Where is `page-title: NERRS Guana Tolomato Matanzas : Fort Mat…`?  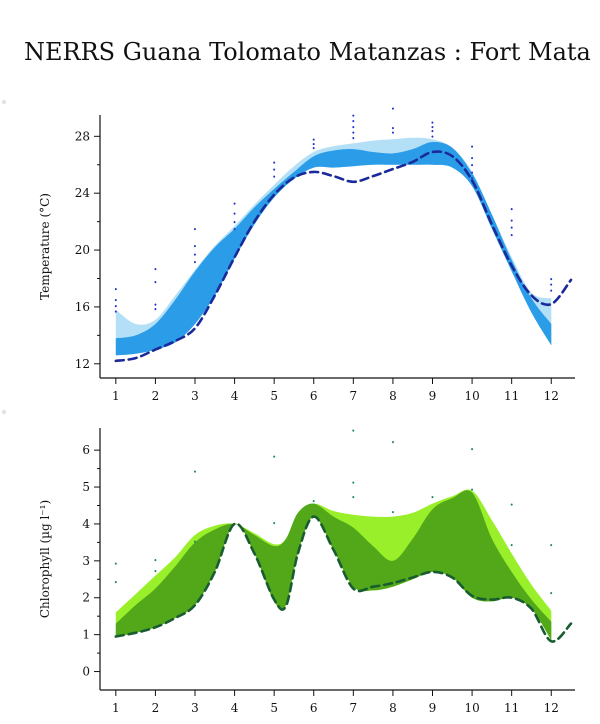 page-title: NERRS Guana Tolomato Matanzas : Fort Mat… is located at coordinates (307, 52).